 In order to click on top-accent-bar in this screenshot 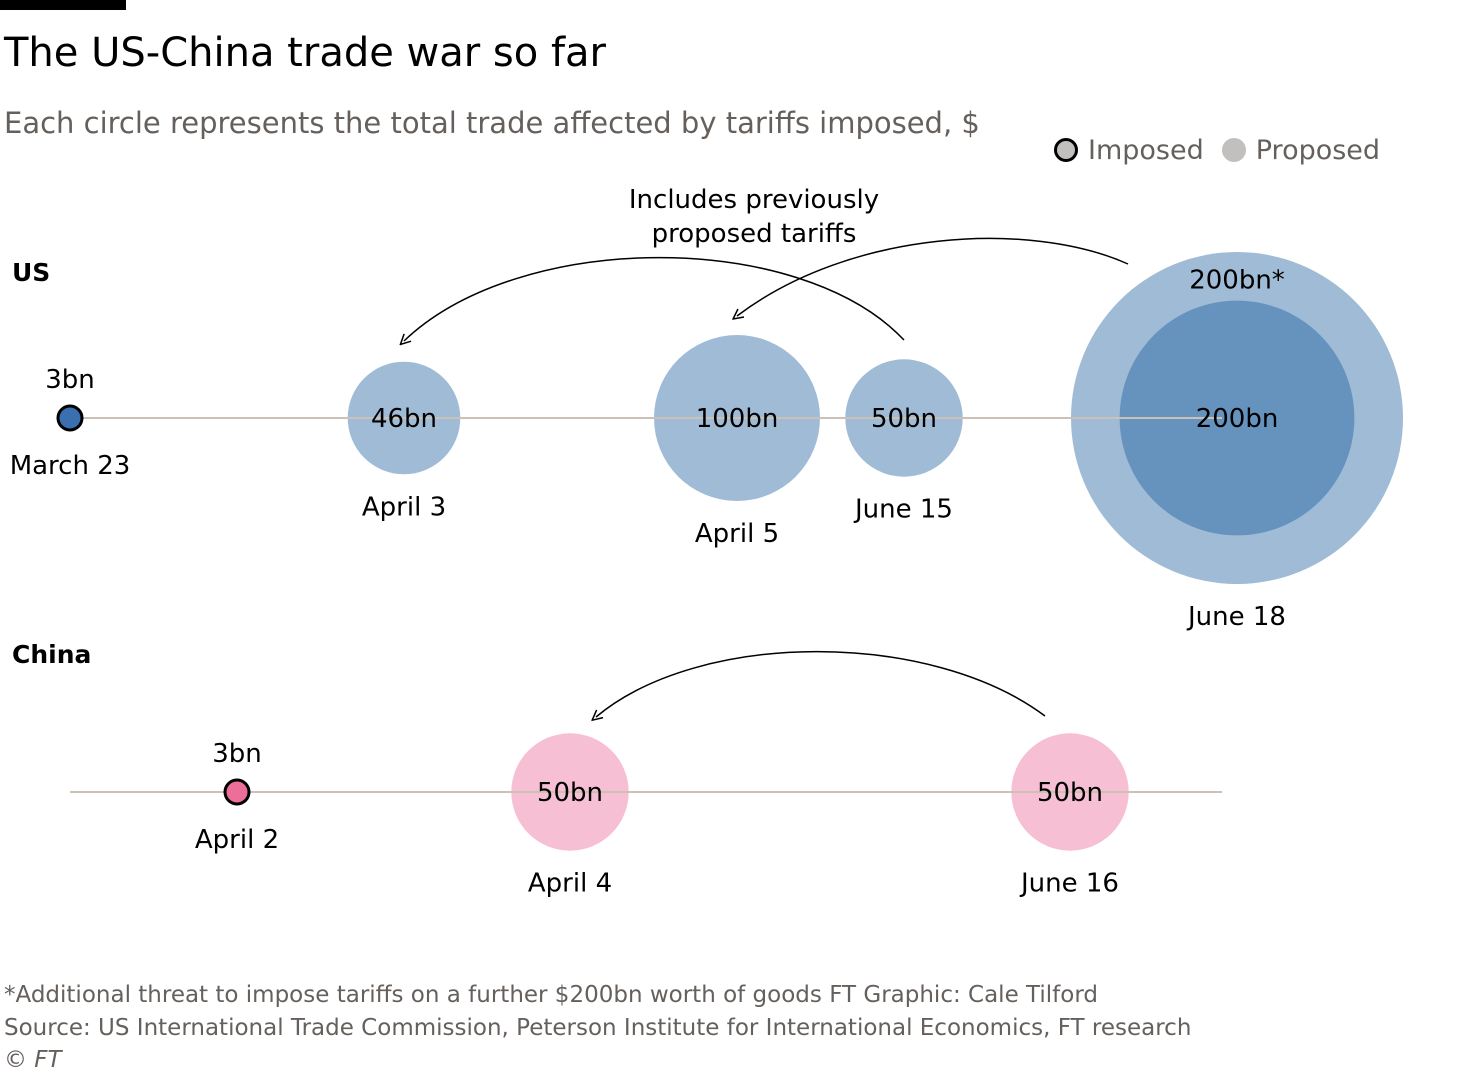, I will do `click(63, 5)`.